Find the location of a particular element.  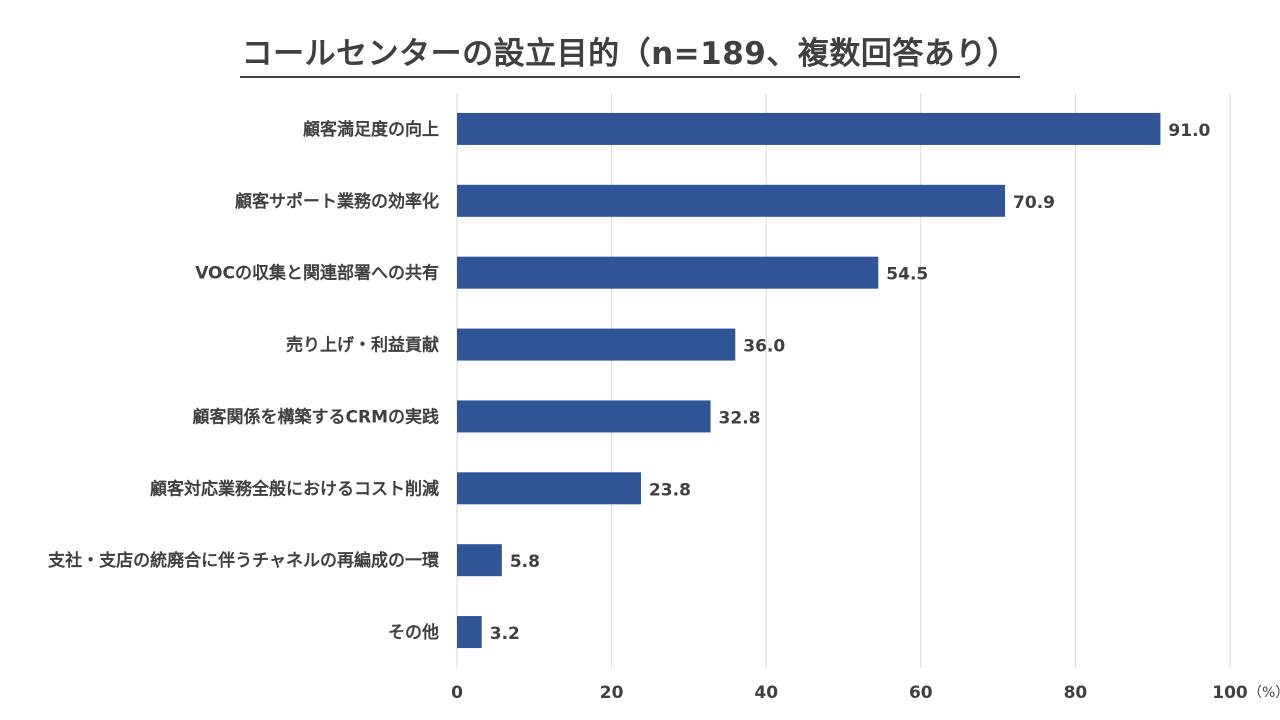

category-label-8: その他 is located at coordinates (413, 632).